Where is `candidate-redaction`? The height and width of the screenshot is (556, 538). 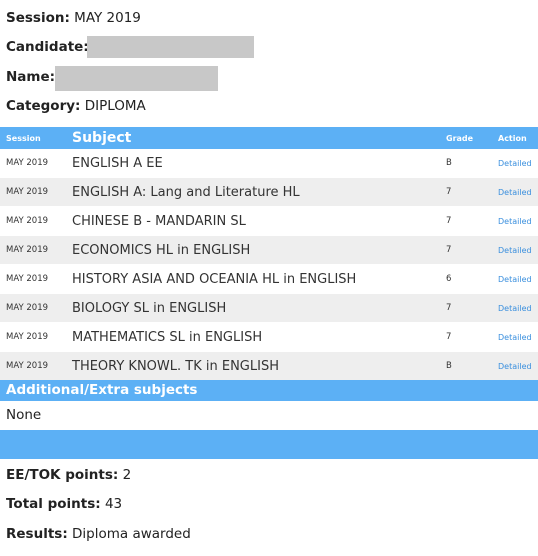
candidate-redaction is located at coordinates (170, 47).